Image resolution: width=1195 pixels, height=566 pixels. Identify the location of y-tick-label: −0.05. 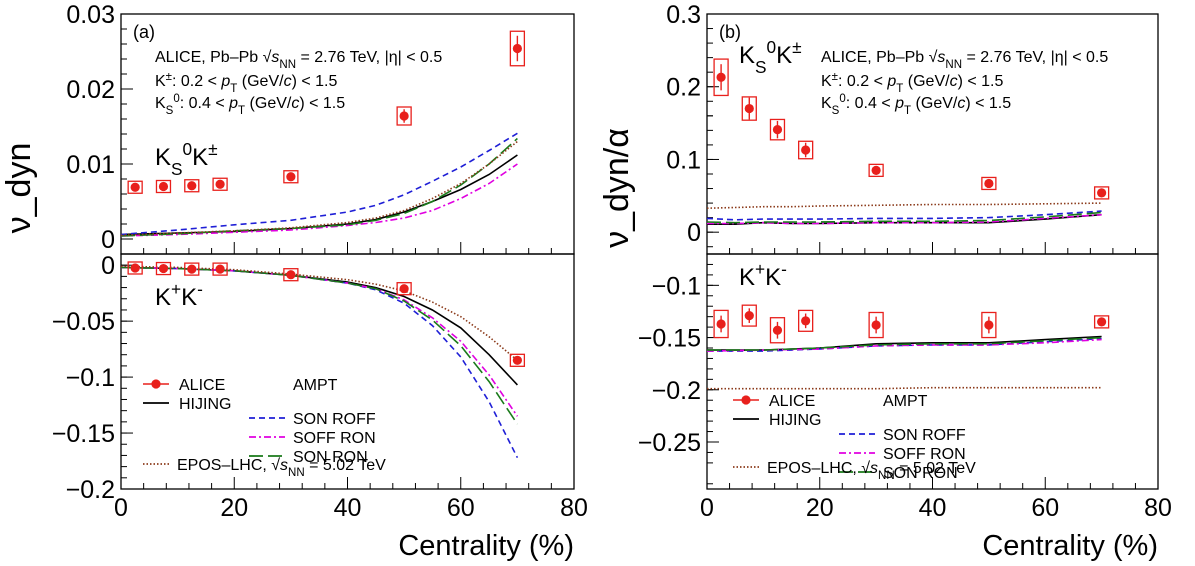
(83, 322).